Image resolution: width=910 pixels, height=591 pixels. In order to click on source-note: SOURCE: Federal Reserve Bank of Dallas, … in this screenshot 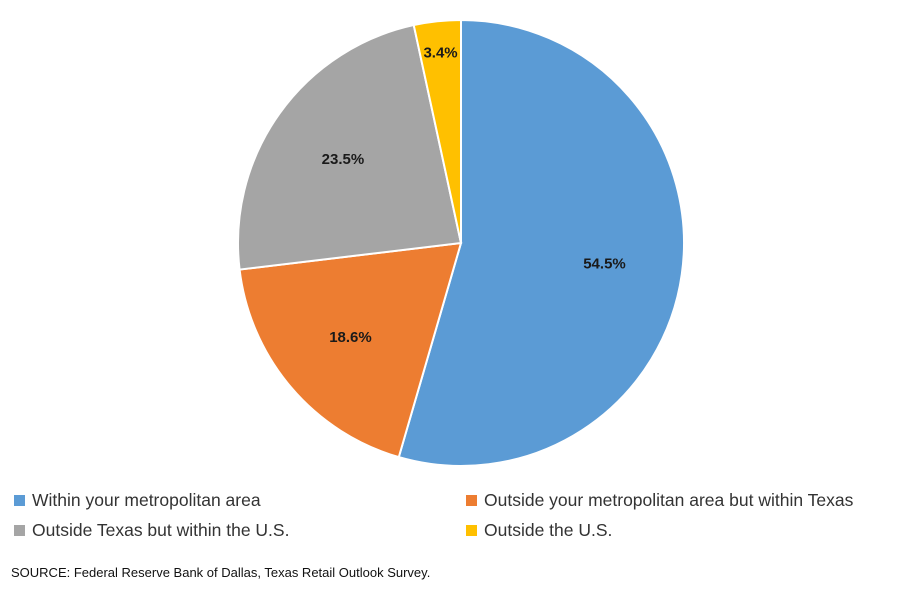, I will do `click(221, 572)`.